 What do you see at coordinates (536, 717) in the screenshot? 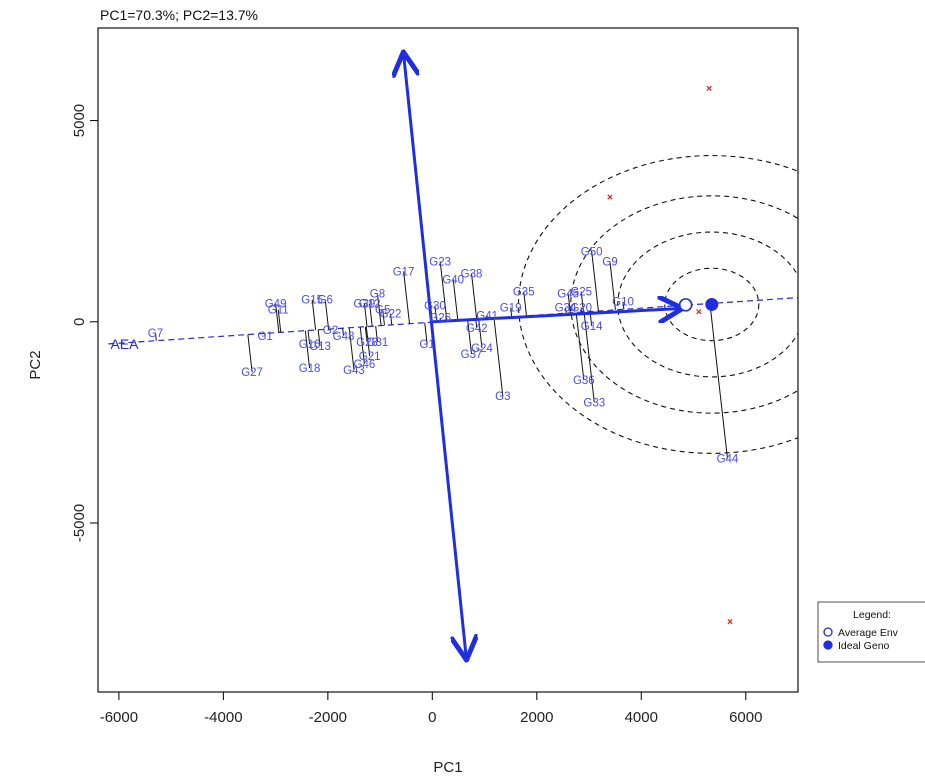
I see `x-tick-label: 2000` at bounding box center [536, 717].